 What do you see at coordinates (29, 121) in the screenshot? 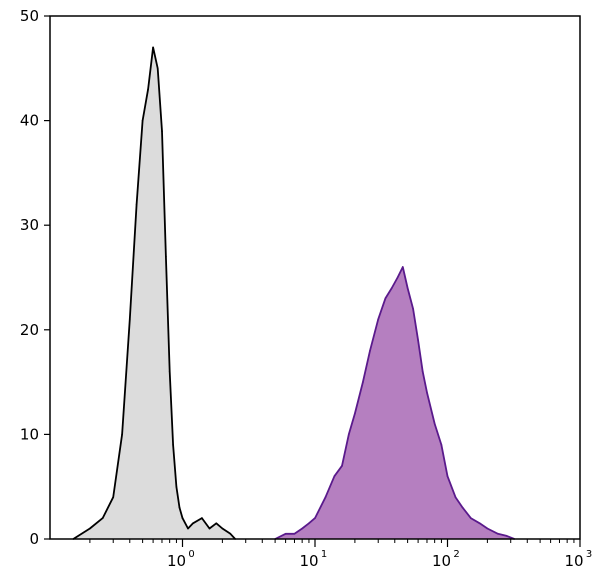
I see `y-tick-label: 40` at bounding box center [29, 121].